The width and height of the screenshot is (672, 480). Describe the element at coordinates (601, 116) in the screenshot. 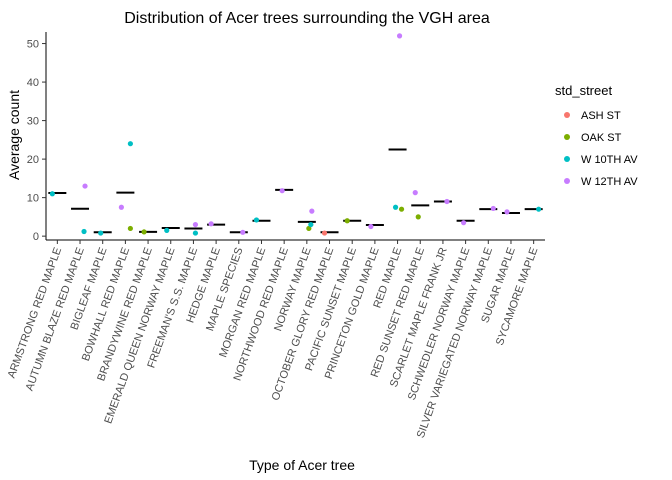

I see `legend-label: ASH ST` at that location.